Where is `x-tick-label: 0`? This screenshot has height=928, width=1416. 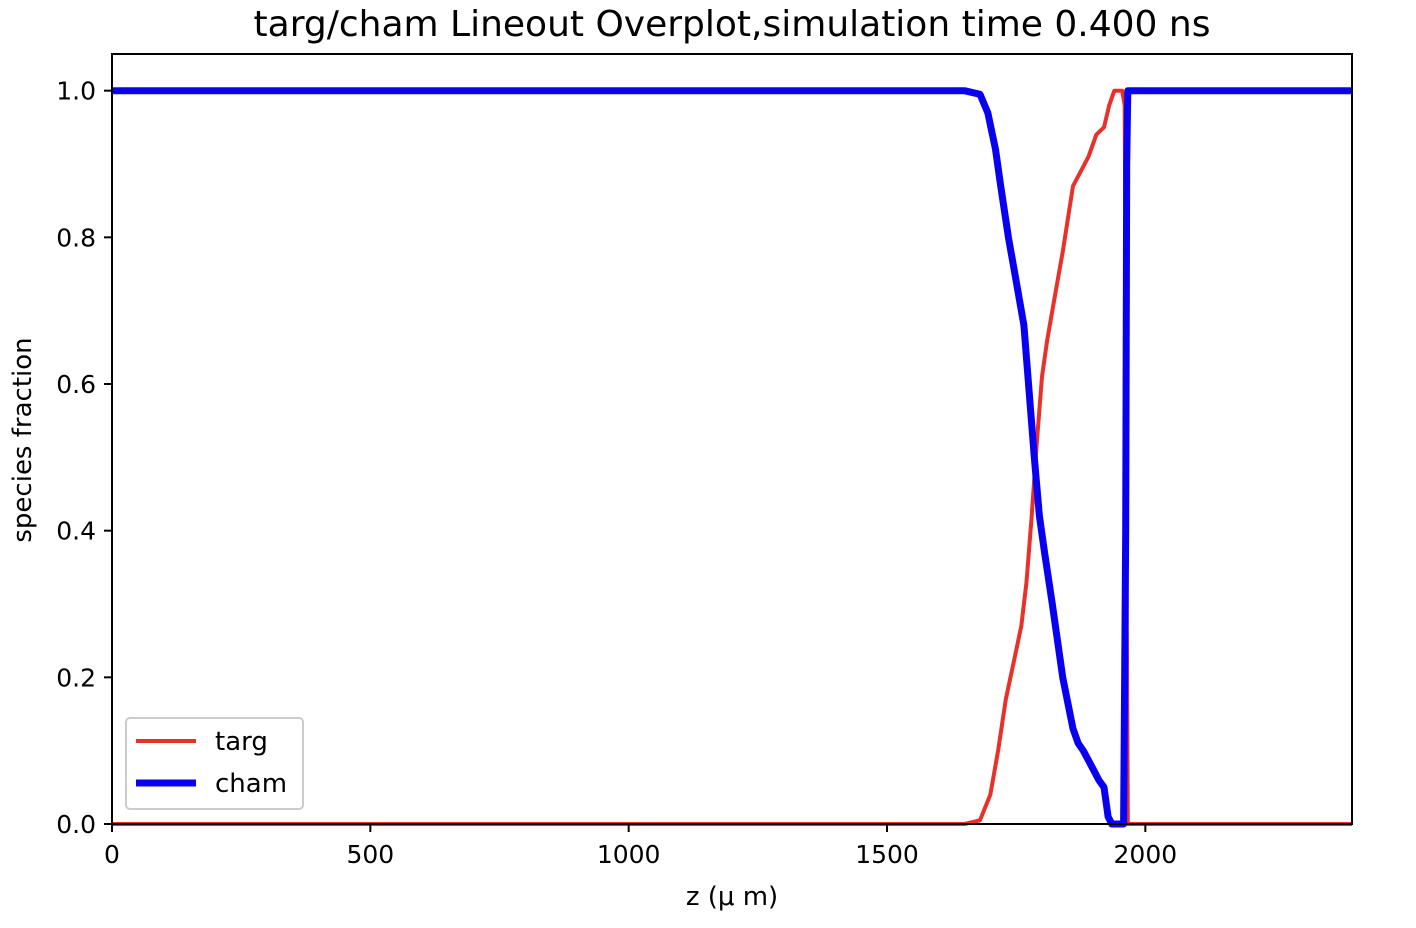
x-tick-label: 0 is located at coordinates (112, 854).